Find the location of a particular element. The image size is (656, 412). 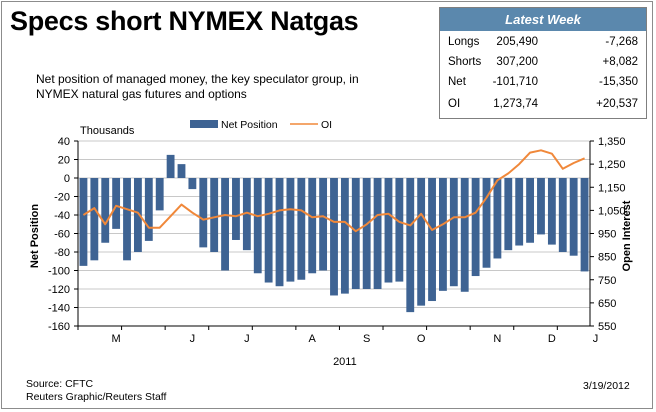

year-label: 2011 is located at coordinates (345, 362).